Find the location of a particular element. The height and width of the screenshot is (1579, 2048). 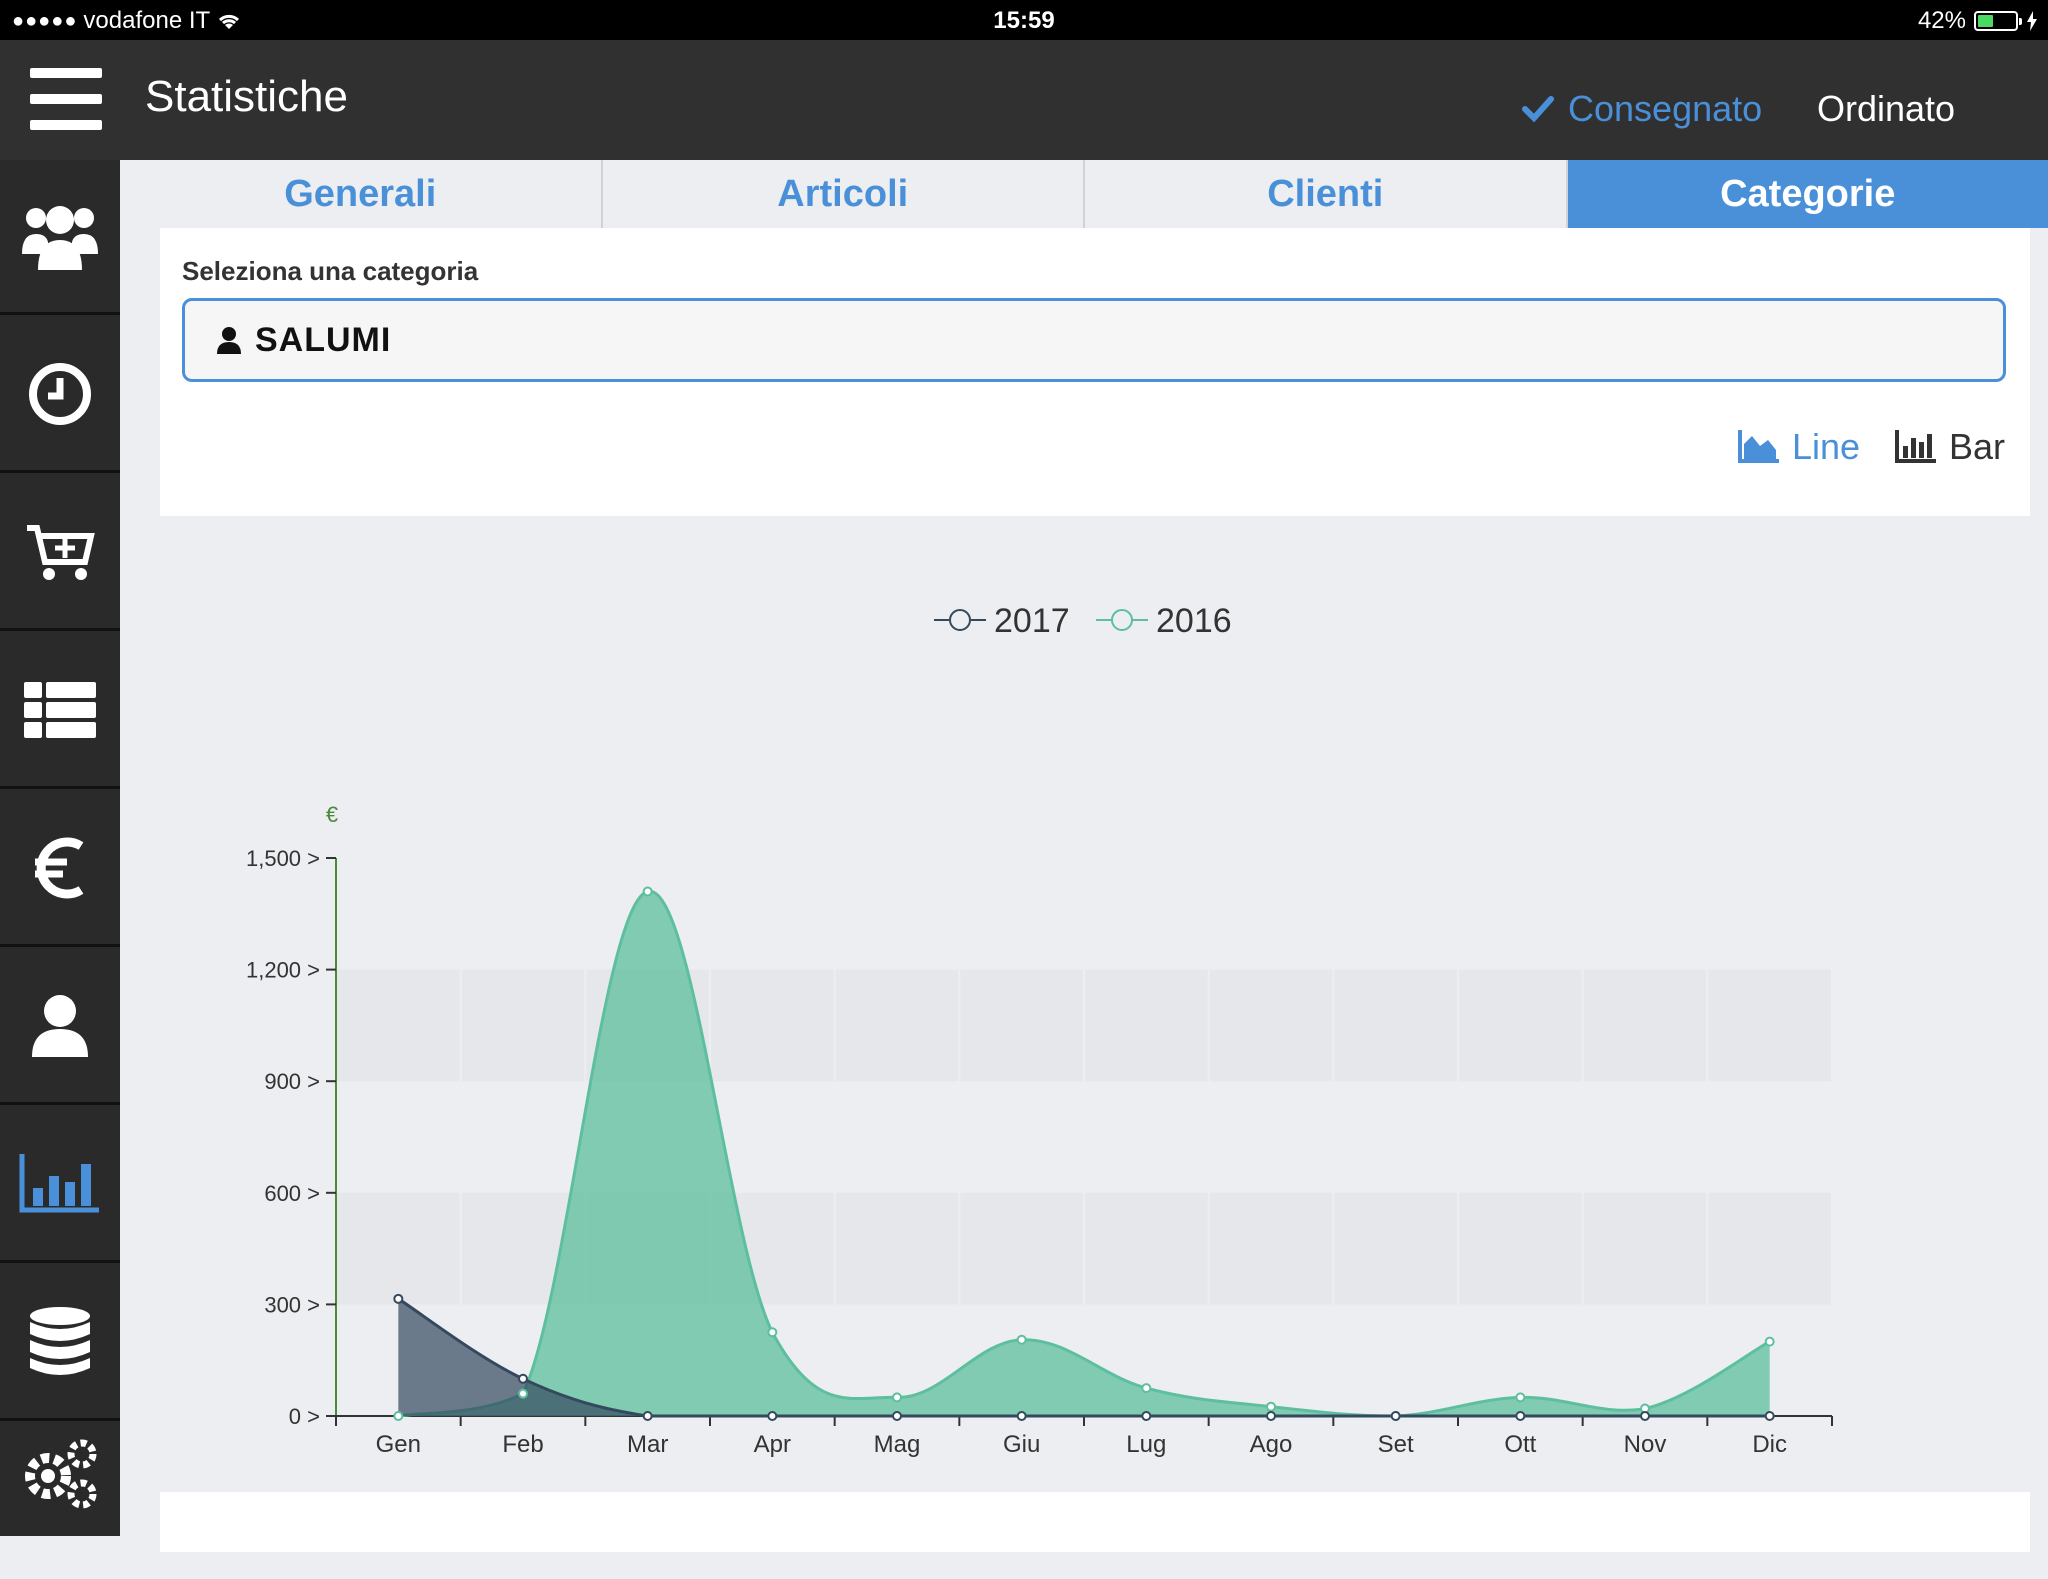

cart-add-icon is located at coordinates (60, 552).